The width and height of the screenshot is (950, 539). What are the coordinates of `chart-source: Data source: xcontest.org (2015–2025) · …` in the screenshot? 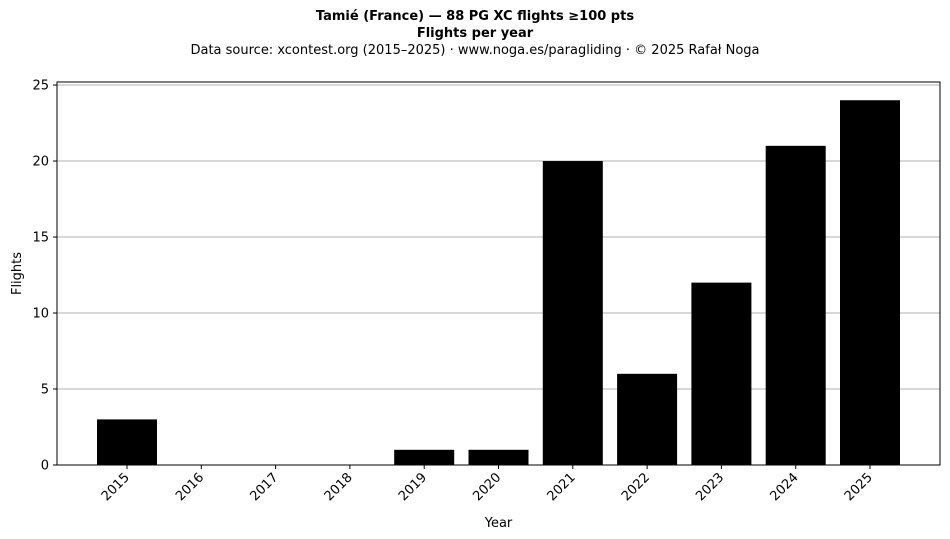 It's located at (475, 50).